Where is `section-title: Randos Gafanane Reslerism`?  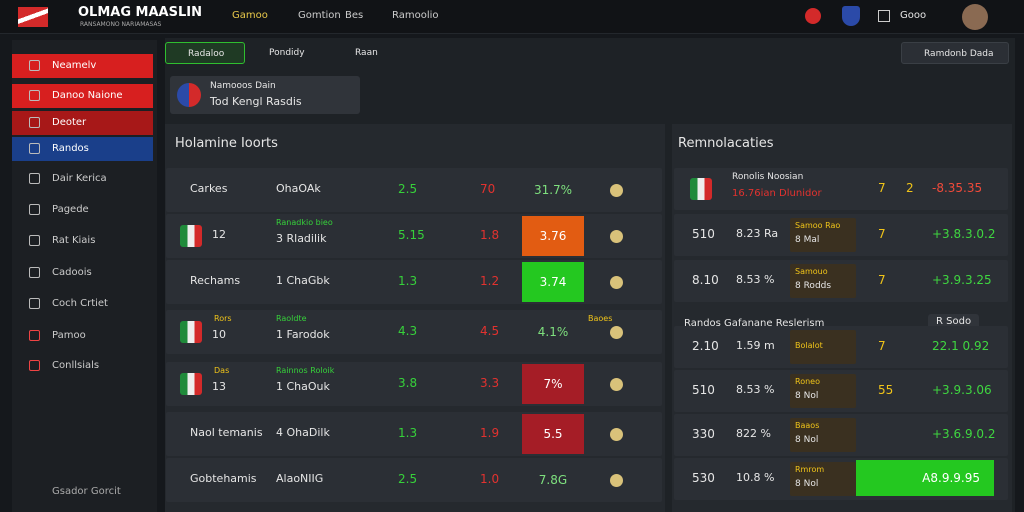
section-title: Randos Gafanane Reslerism is located at coordinates (754, 323).